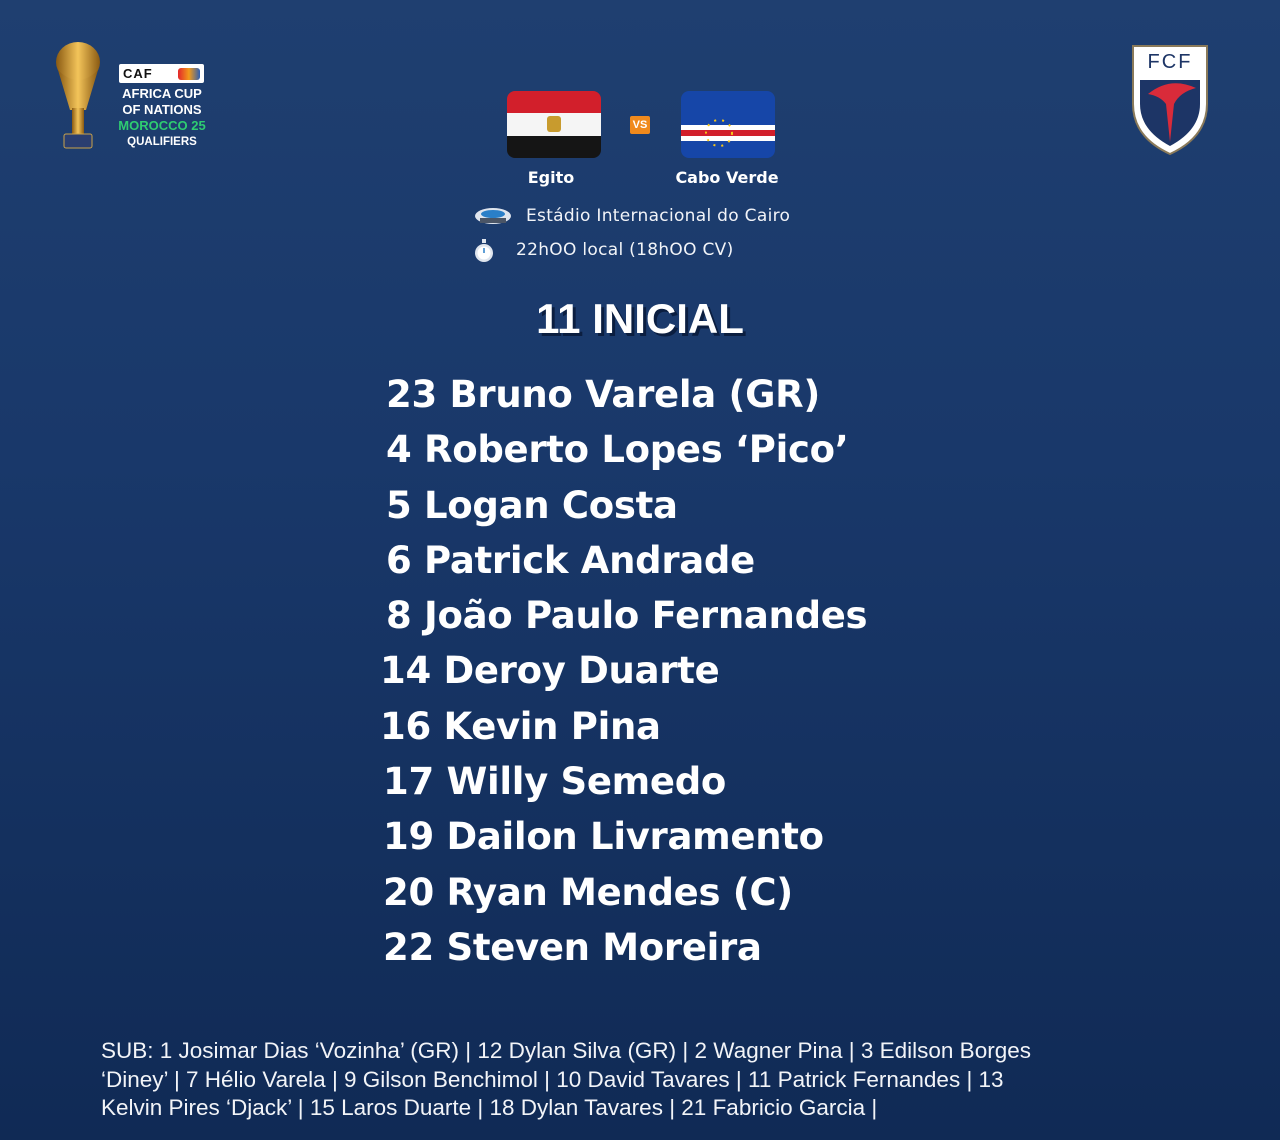  I want to click on home-team-name: Egito, so click(551, 177).